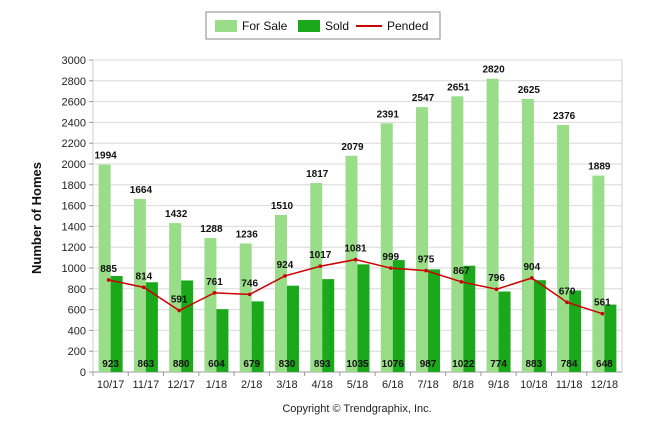  Describe the element at coordinates (111, 385) in the screenshot. I see `x-tick-label: 10/17` at that location.